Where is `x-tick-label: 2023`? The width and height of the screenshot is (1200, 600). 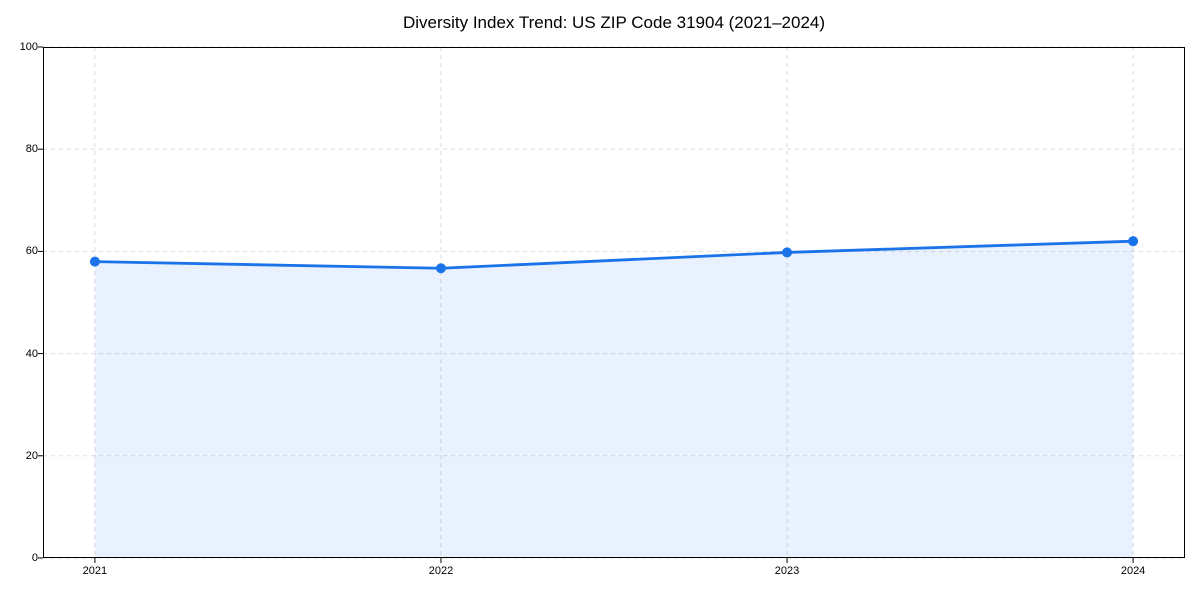
x-tick-label: 2023 is located at coordinates (787, 571).